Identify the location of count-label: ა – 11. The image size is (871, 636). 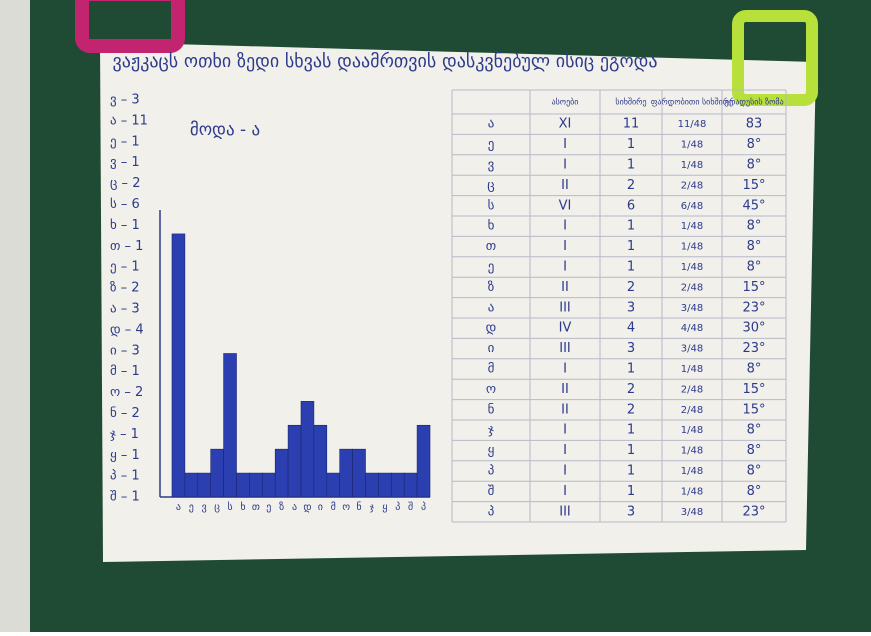
(129, 120).